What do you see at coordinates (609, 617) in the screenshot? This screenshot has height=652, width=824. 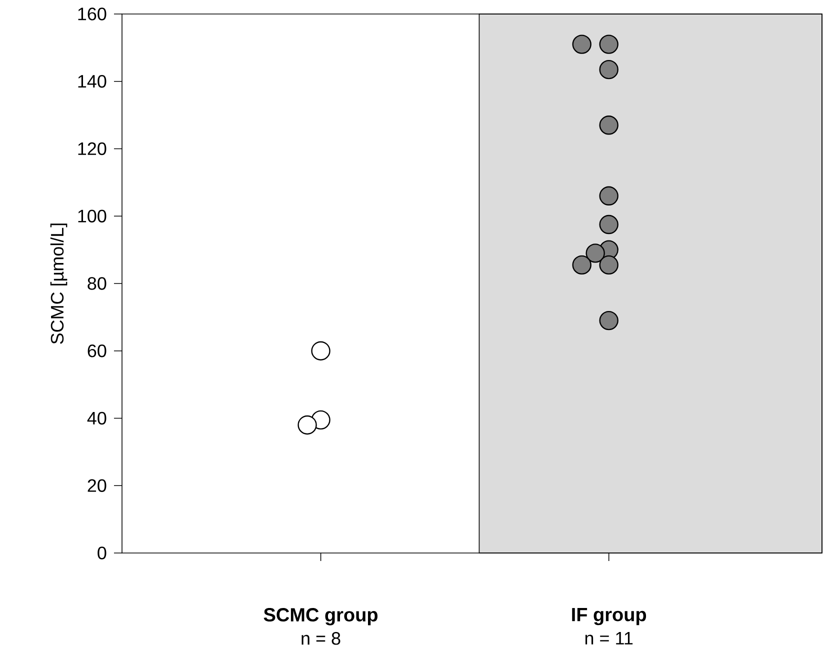 I see `x-tick-label: IF group` at bounding box center [609, 617].